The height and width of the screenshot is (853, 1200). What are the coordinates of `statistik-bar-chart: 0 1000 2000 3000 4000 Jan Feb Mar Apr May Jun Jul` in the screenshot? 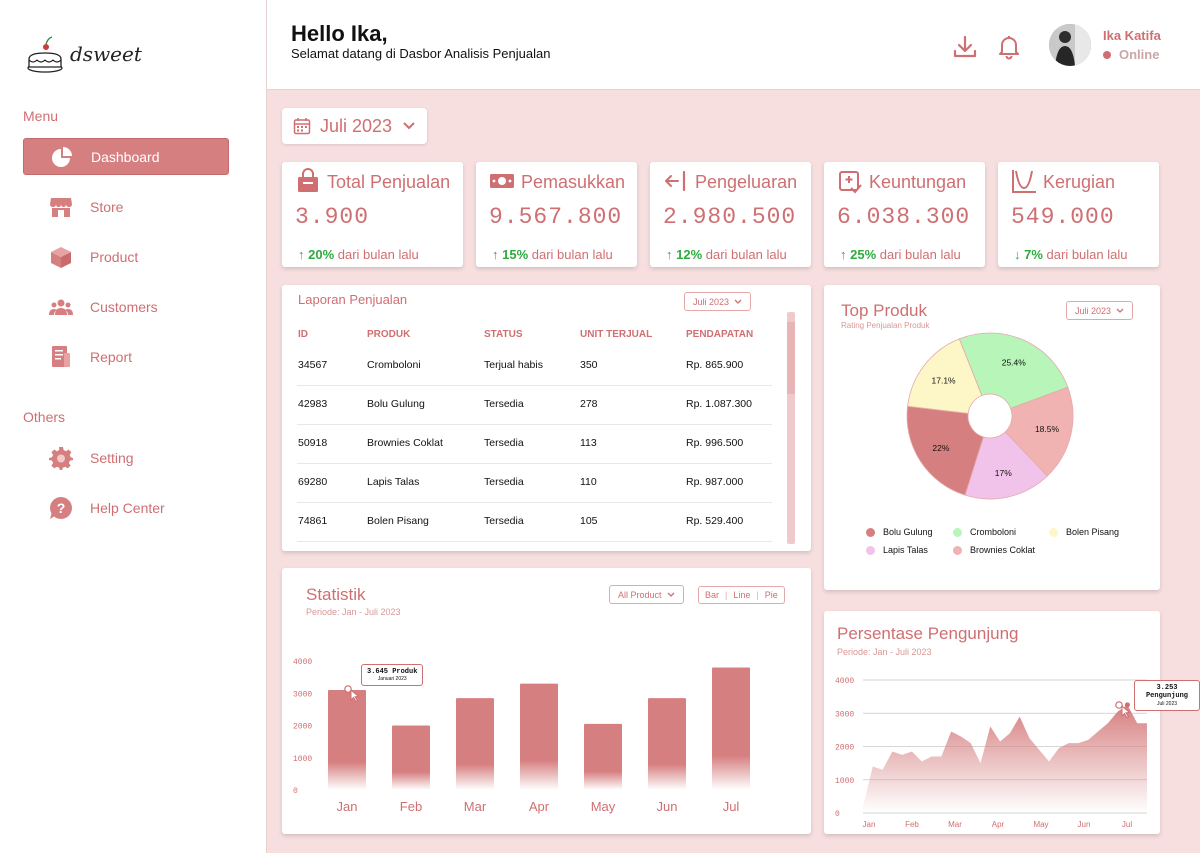 It's located at (546, 732).